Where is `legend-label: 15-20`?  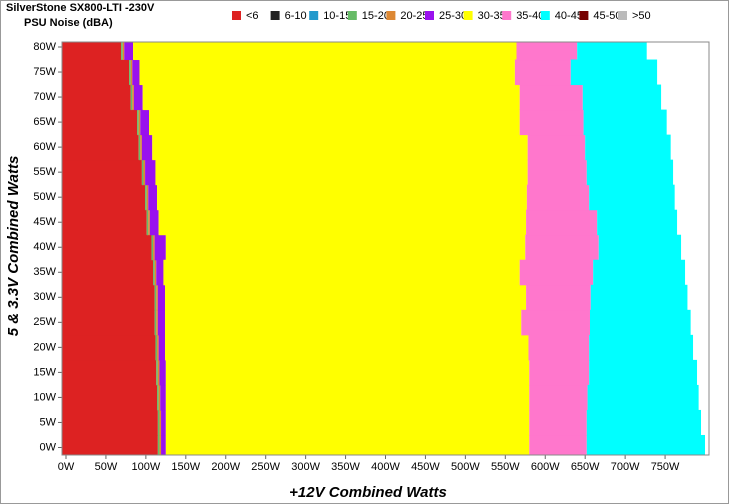
legend-label: 15-20 is located at coordinates (376, 16).